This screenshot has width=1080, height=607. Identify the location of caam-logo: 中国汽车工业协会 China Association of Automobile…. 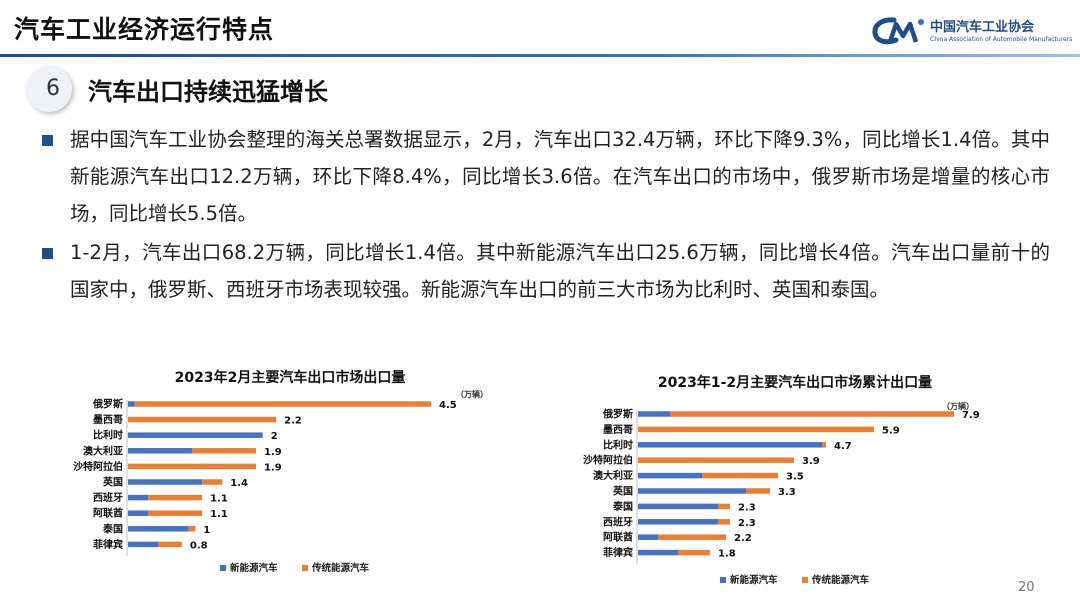
(972, 32).